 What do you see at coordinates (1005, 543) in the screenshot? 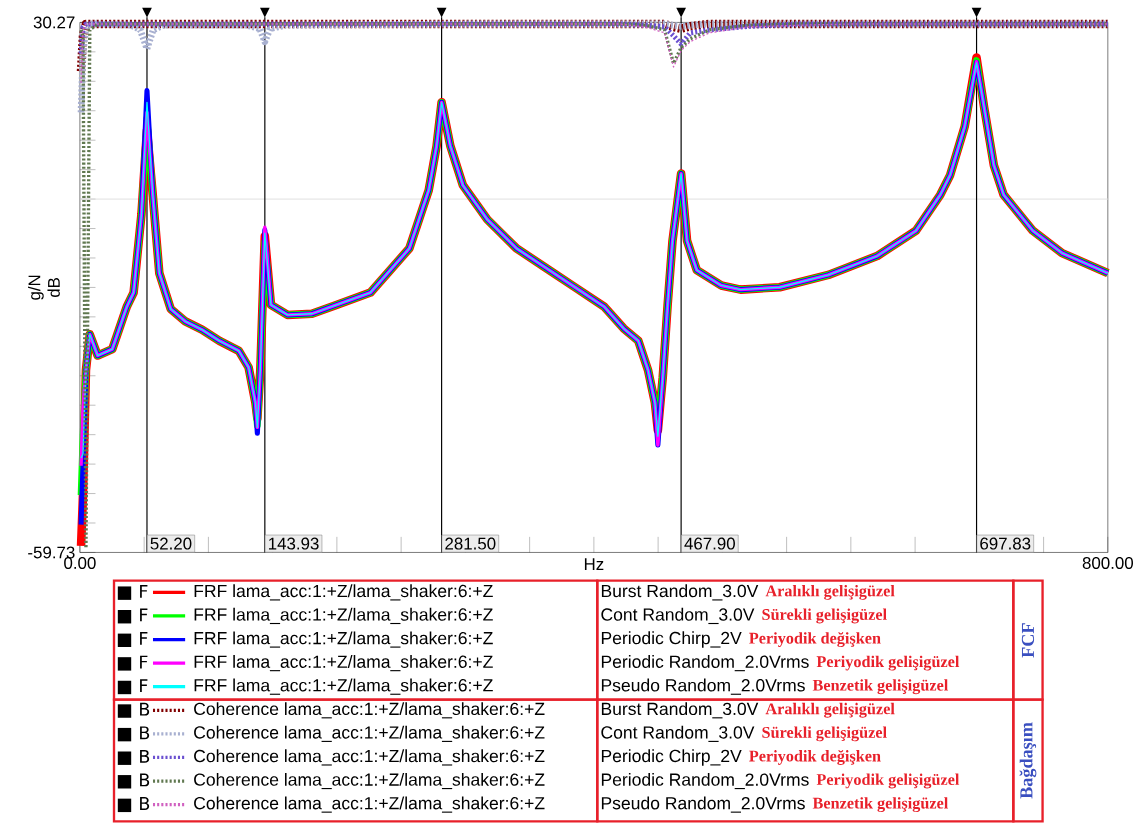
I see `ref-line-label: 697.83` at bounding box center [1005, 543].